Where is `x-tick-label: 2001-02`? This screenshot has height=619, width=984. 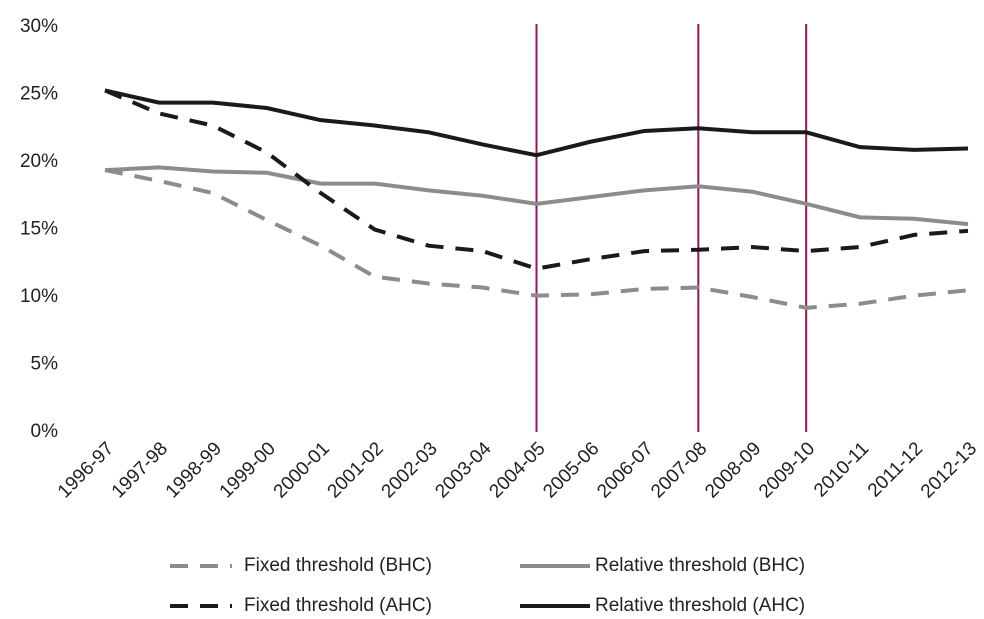
x-tick-label: 2001-02 is located at coordinates (356, 470).